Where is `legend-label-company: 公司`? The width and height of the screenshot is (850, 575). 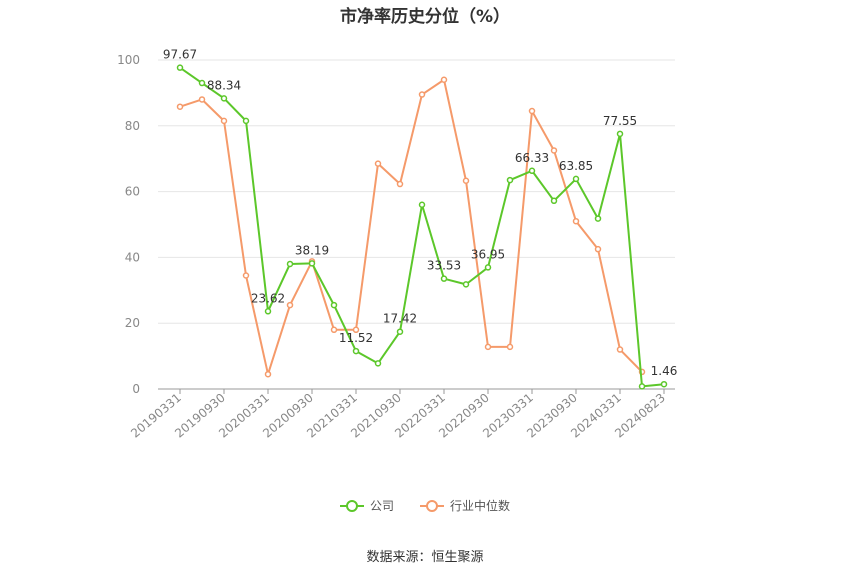
legend-label-company: 公司 is located at coordinates (381, 506).